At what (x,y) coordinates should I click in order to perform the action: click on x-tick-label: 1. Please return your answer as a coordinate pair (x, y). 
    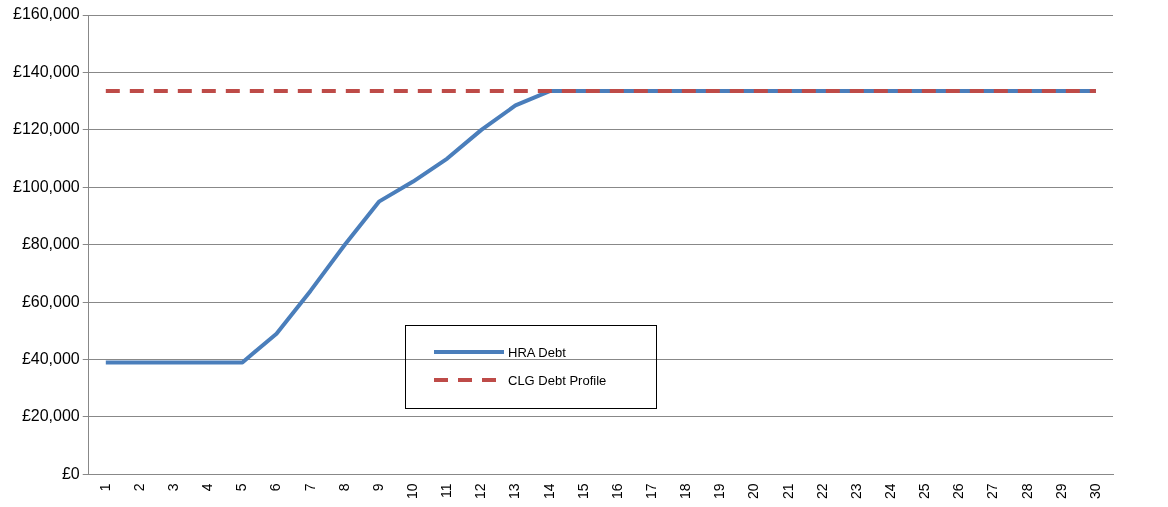
    Looking at the image, I should click on (104, 487).